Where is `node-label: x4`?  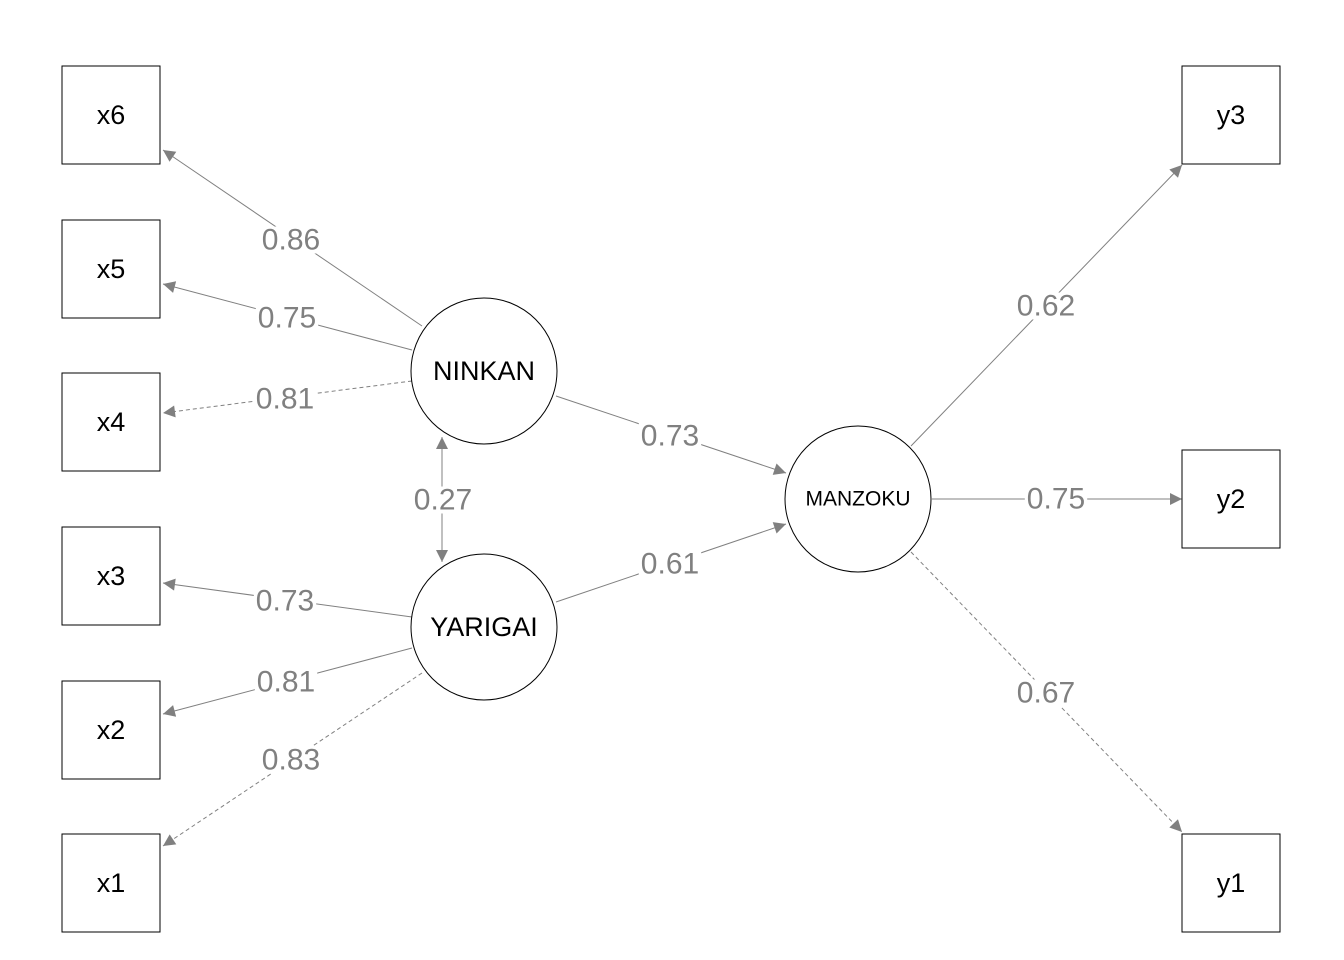
node-label: x4 is located at coordinates (111, 422).